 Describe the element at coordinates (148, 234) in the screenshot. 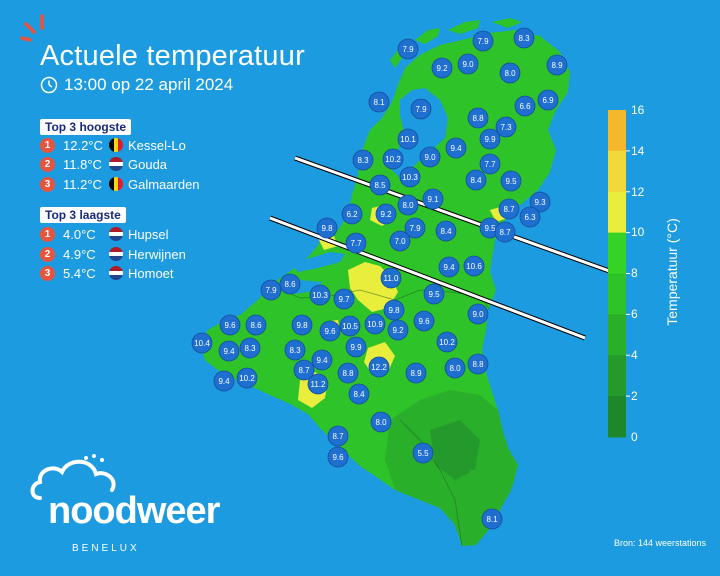

I see `rank-place: Hupsel` at that location.